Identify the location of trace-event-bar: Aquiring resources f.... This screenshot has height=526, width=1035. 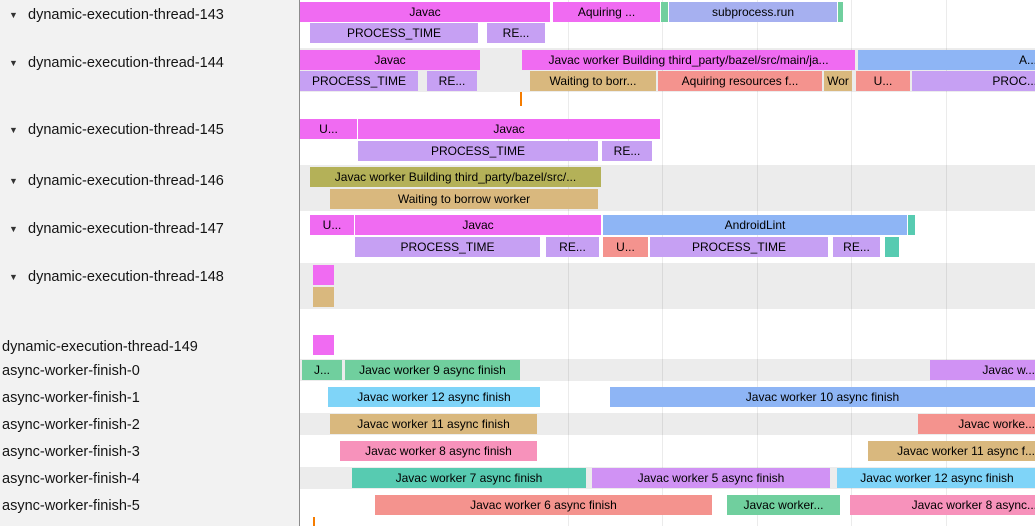
(740, 81).